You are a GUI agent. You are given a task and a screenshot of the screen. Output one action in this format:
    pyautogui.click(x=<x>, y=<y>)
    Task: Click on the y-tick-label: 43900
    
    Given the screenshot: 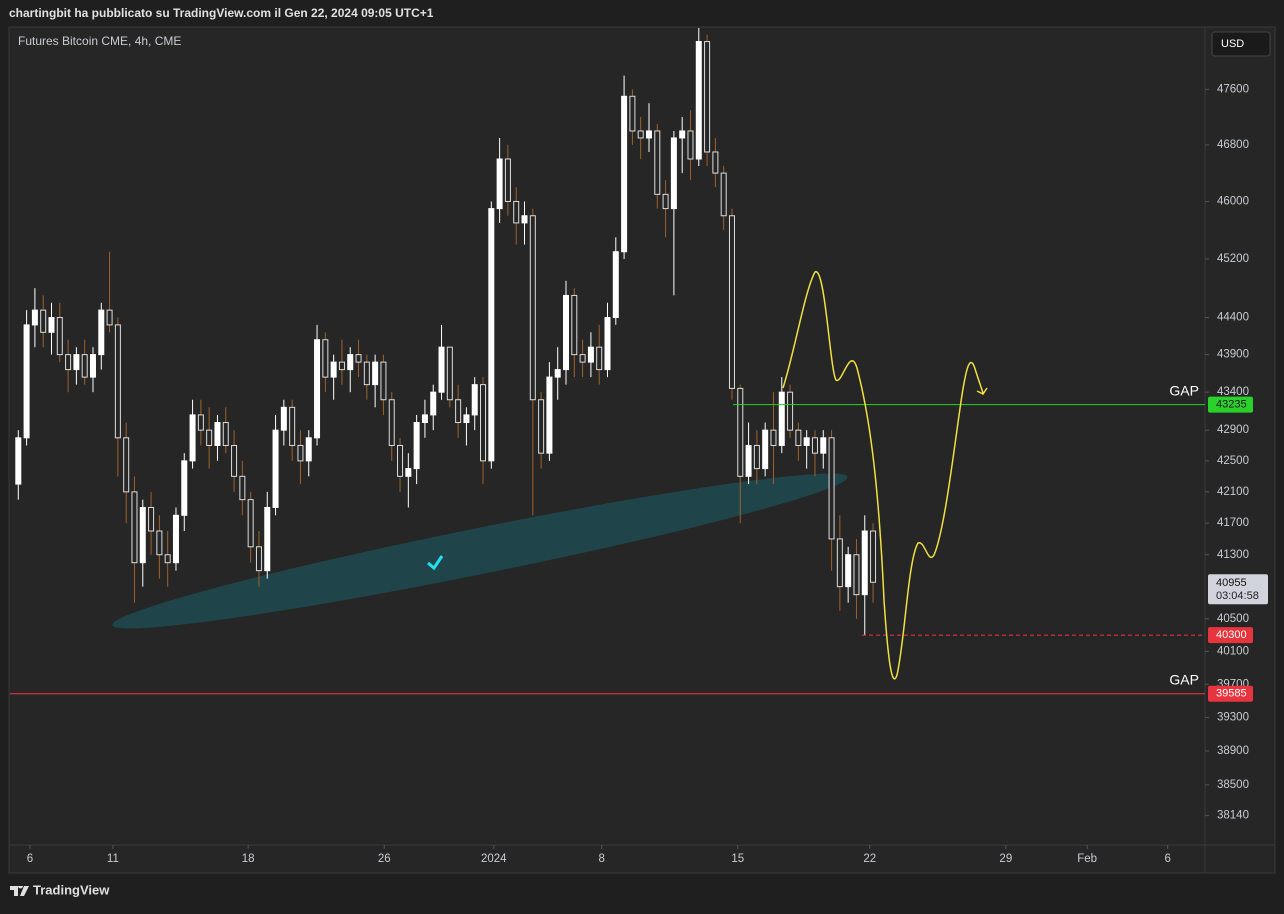 What is the action you would take?
    pyautogui.click(x=1233, y=355)
    